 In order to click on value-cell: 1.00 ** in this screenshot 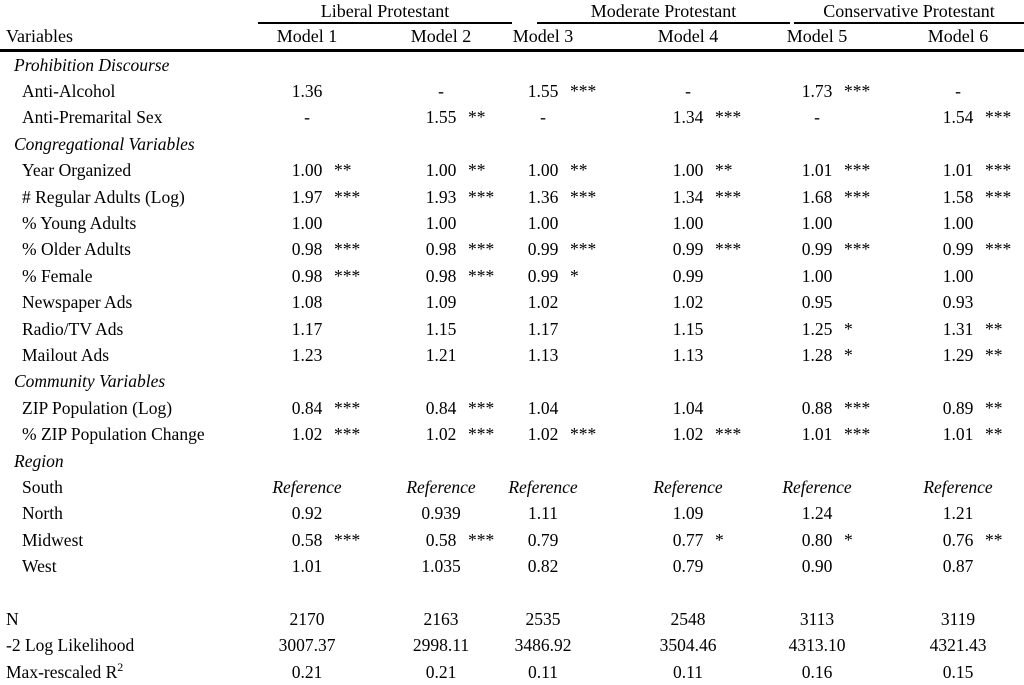, I will do `click(585, 170)`.